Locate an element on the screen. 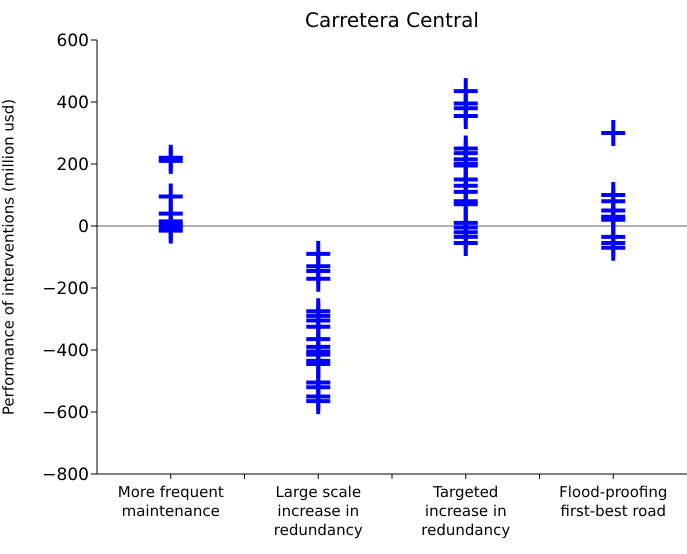 Image resolution: width=687 pixels, height=554 pixels. y-tick-label: −800 is located at coordinates (65, 475).